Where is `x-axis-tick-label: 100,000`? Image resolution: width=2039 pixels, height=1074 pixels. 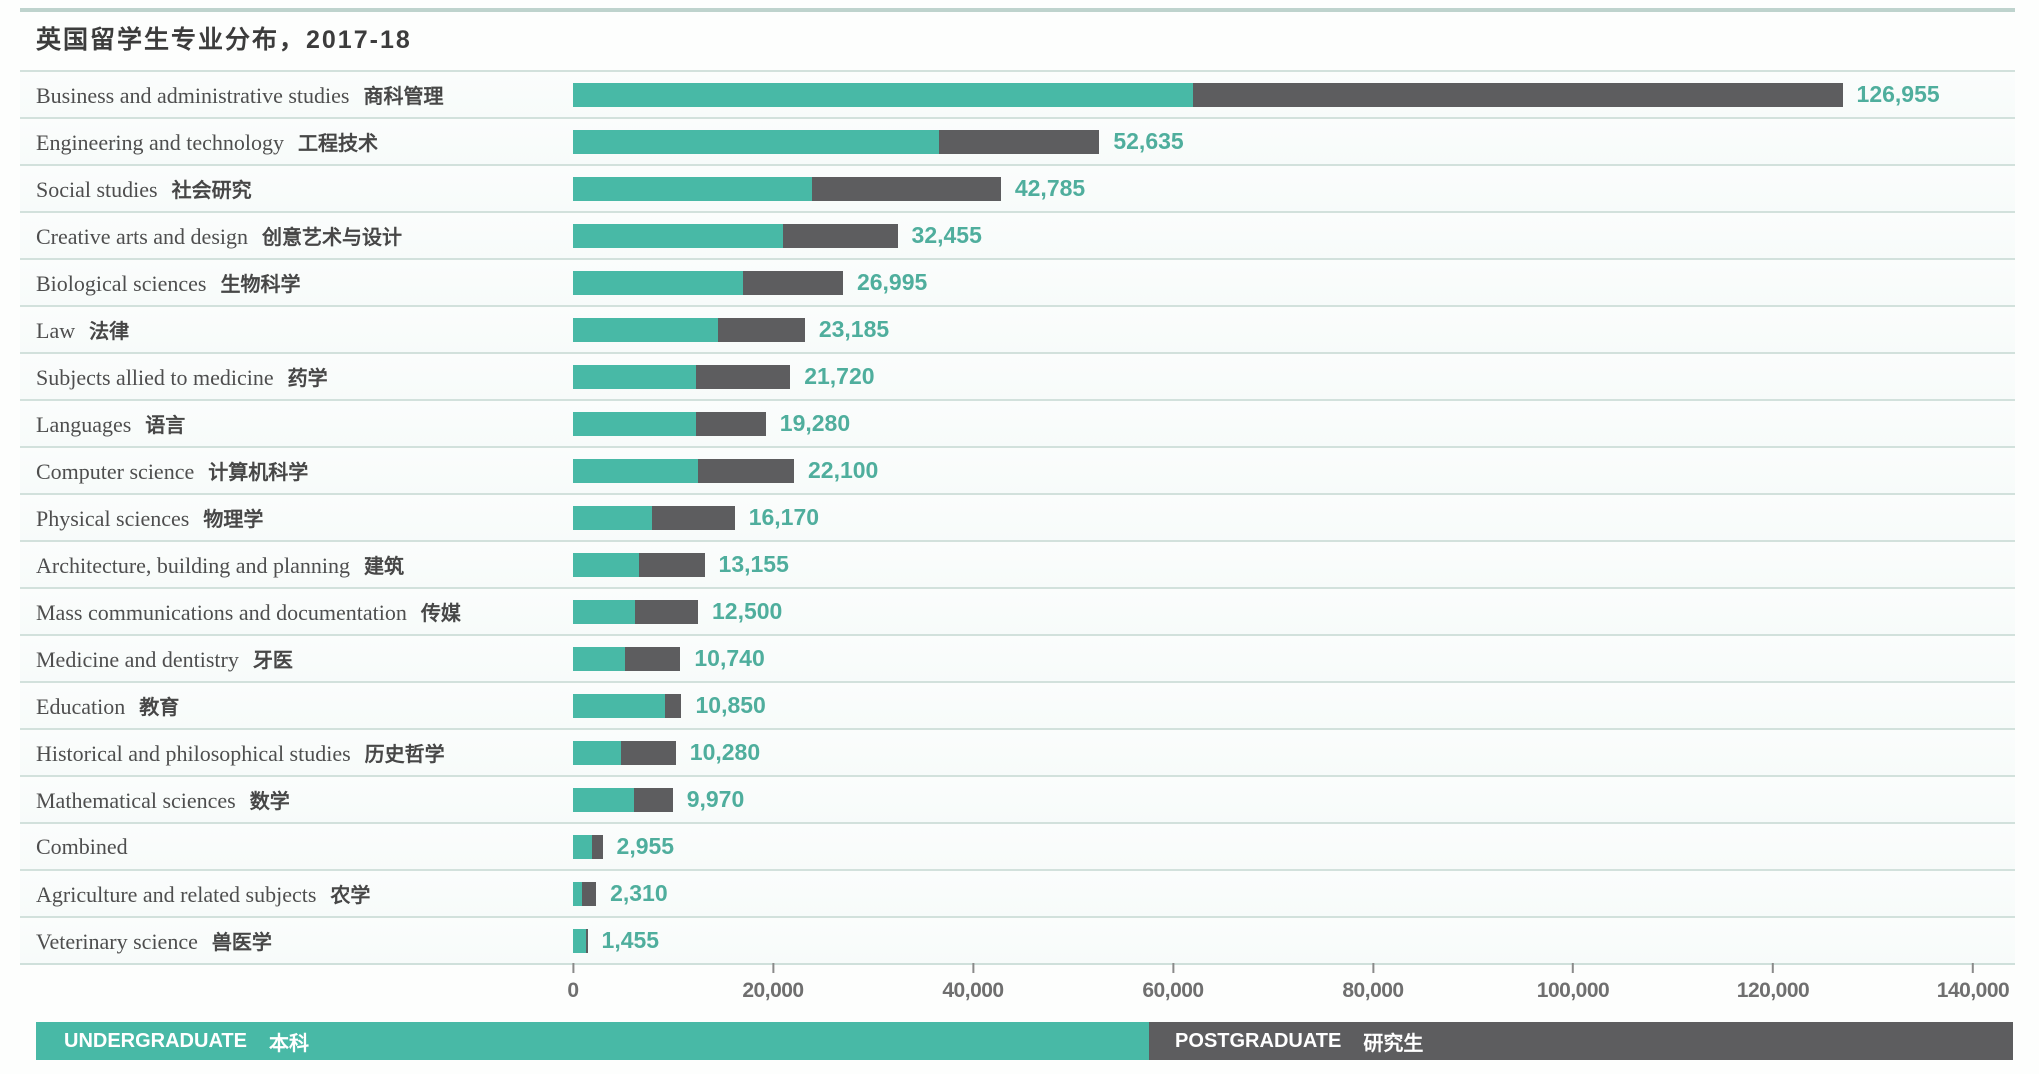
x-axis-tick-label: 100,000 is located at coordinates (1573, 990).